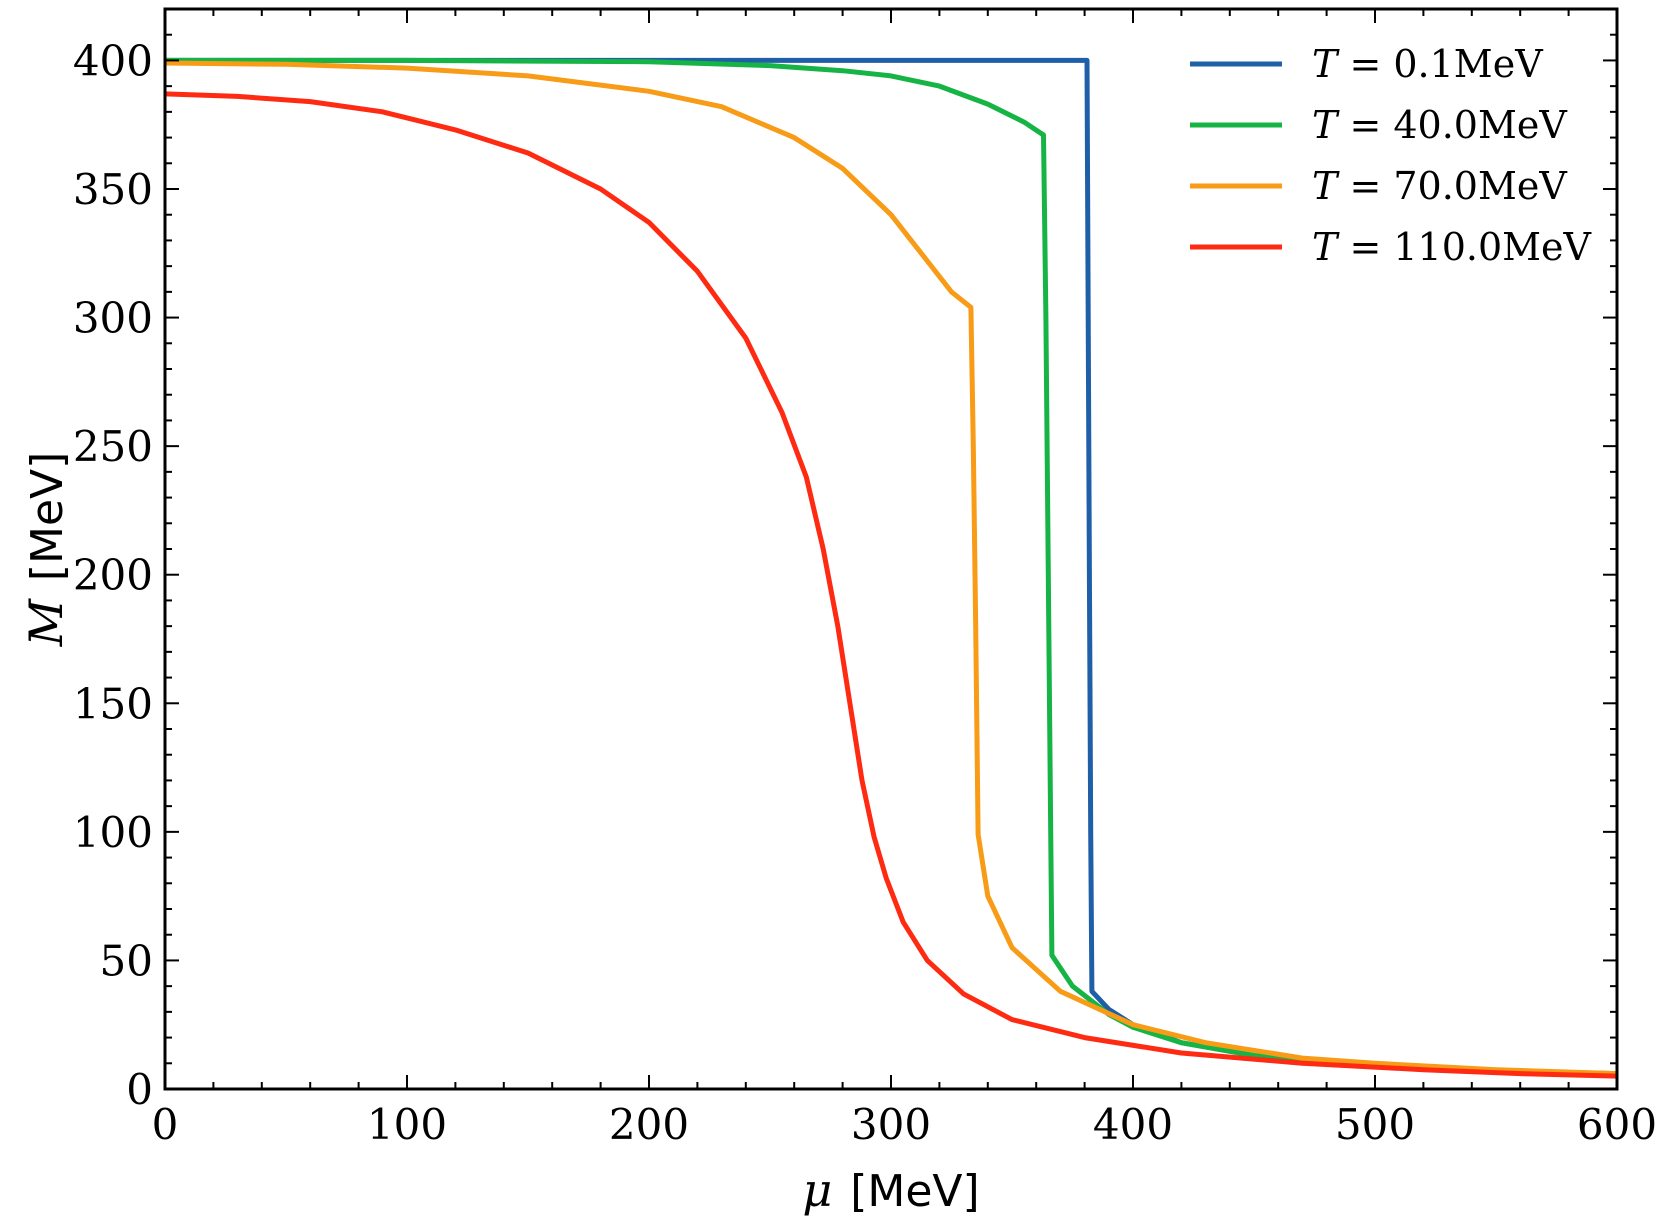  I want to click on legend-entry-text: = 70.0MeV, so click(1452, 186).